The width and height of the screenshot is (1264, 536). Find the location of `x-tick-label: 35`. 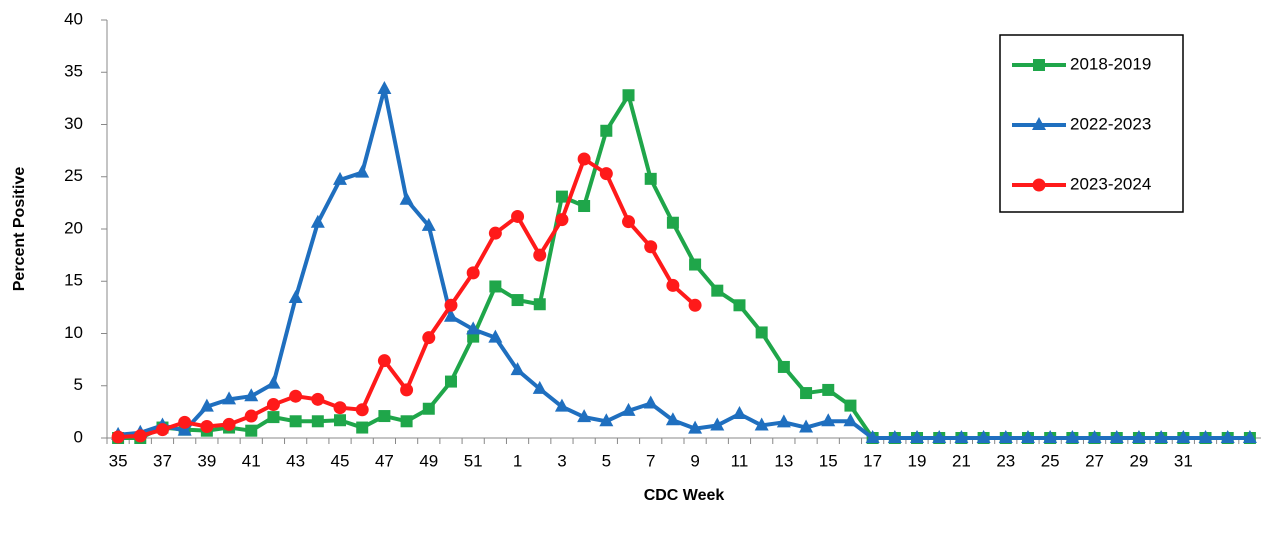

x-tick-label: 35 is located at coordinates (118, 460).